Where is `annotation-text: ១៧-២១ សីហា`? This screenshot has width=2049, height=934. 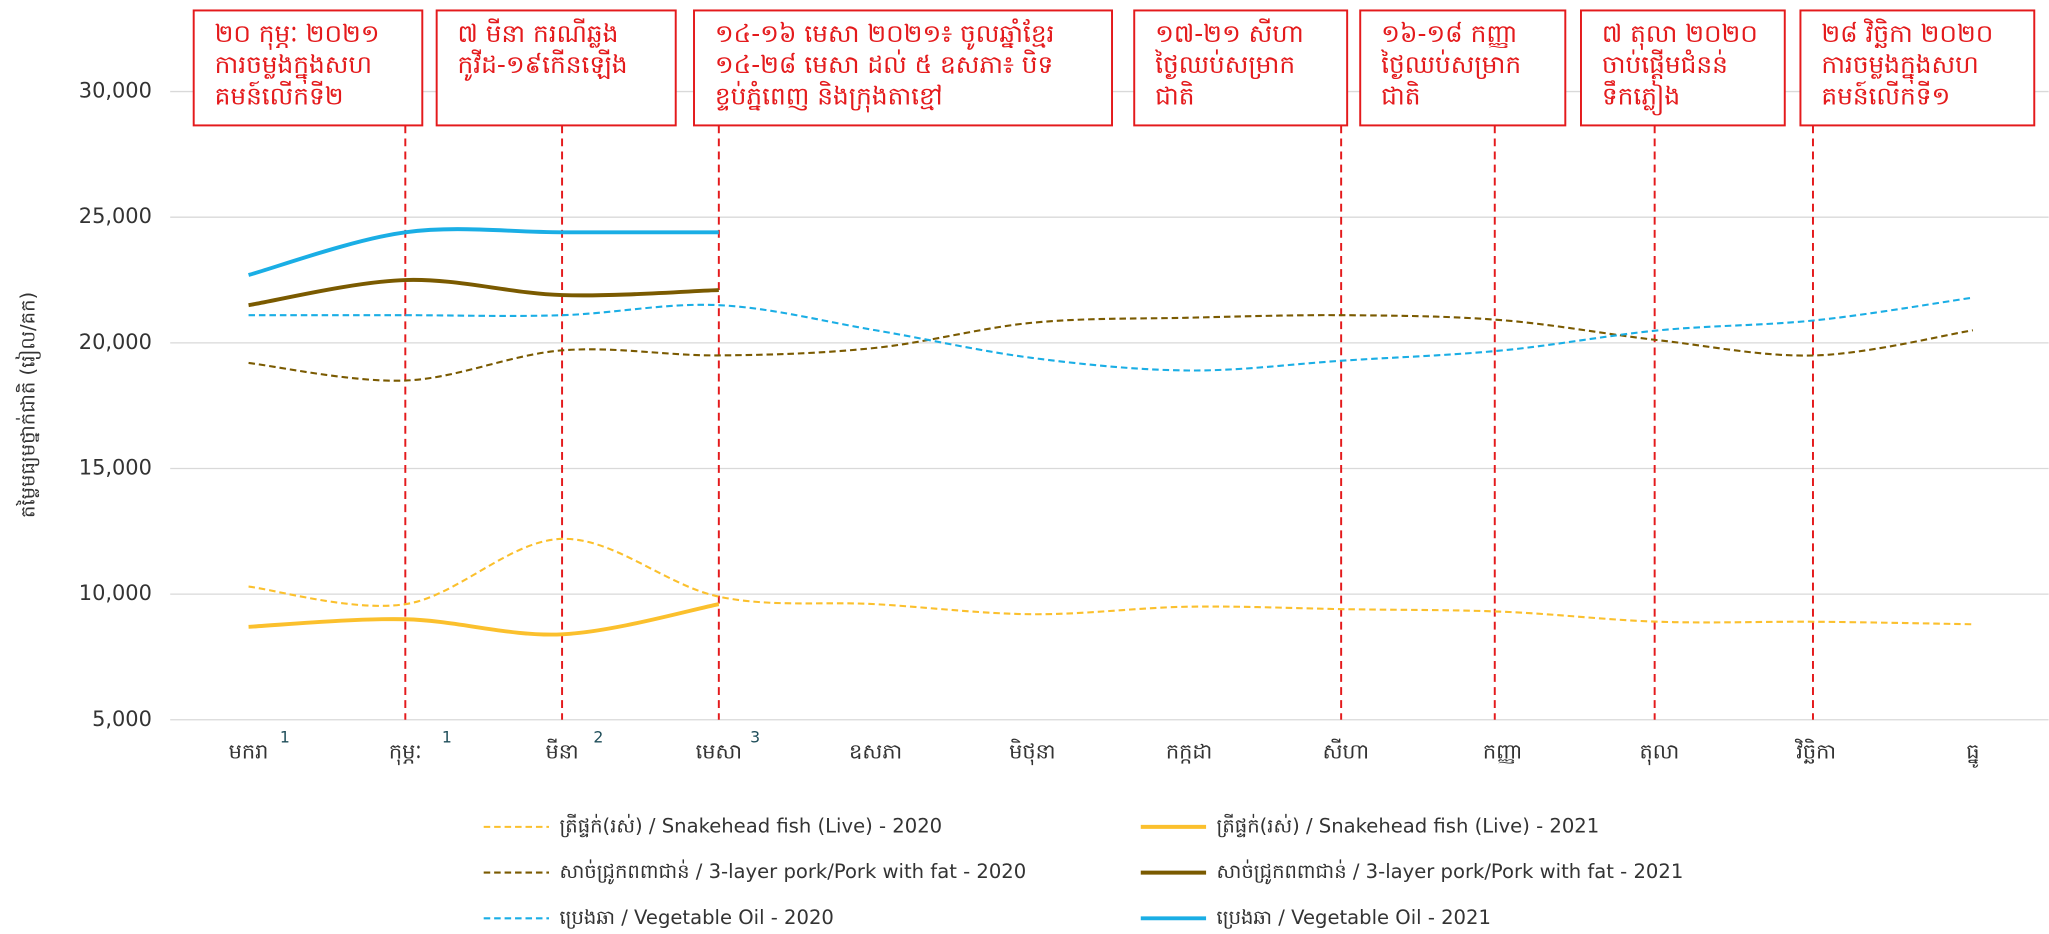 annotation-text: ១៧-២១ សីហា is located at coordinates (1229, 33).